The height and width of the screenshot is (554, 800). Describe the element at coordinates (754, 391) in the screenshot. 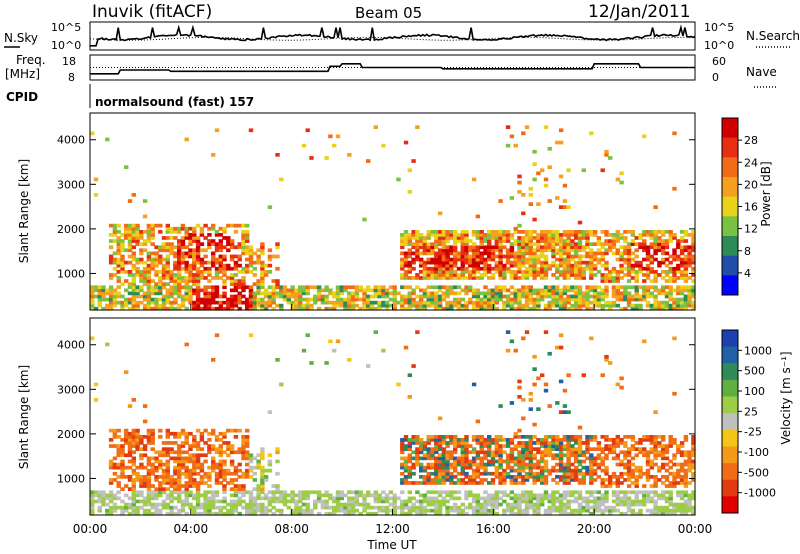

I see `colorbar-tick-label: 100` at that location.